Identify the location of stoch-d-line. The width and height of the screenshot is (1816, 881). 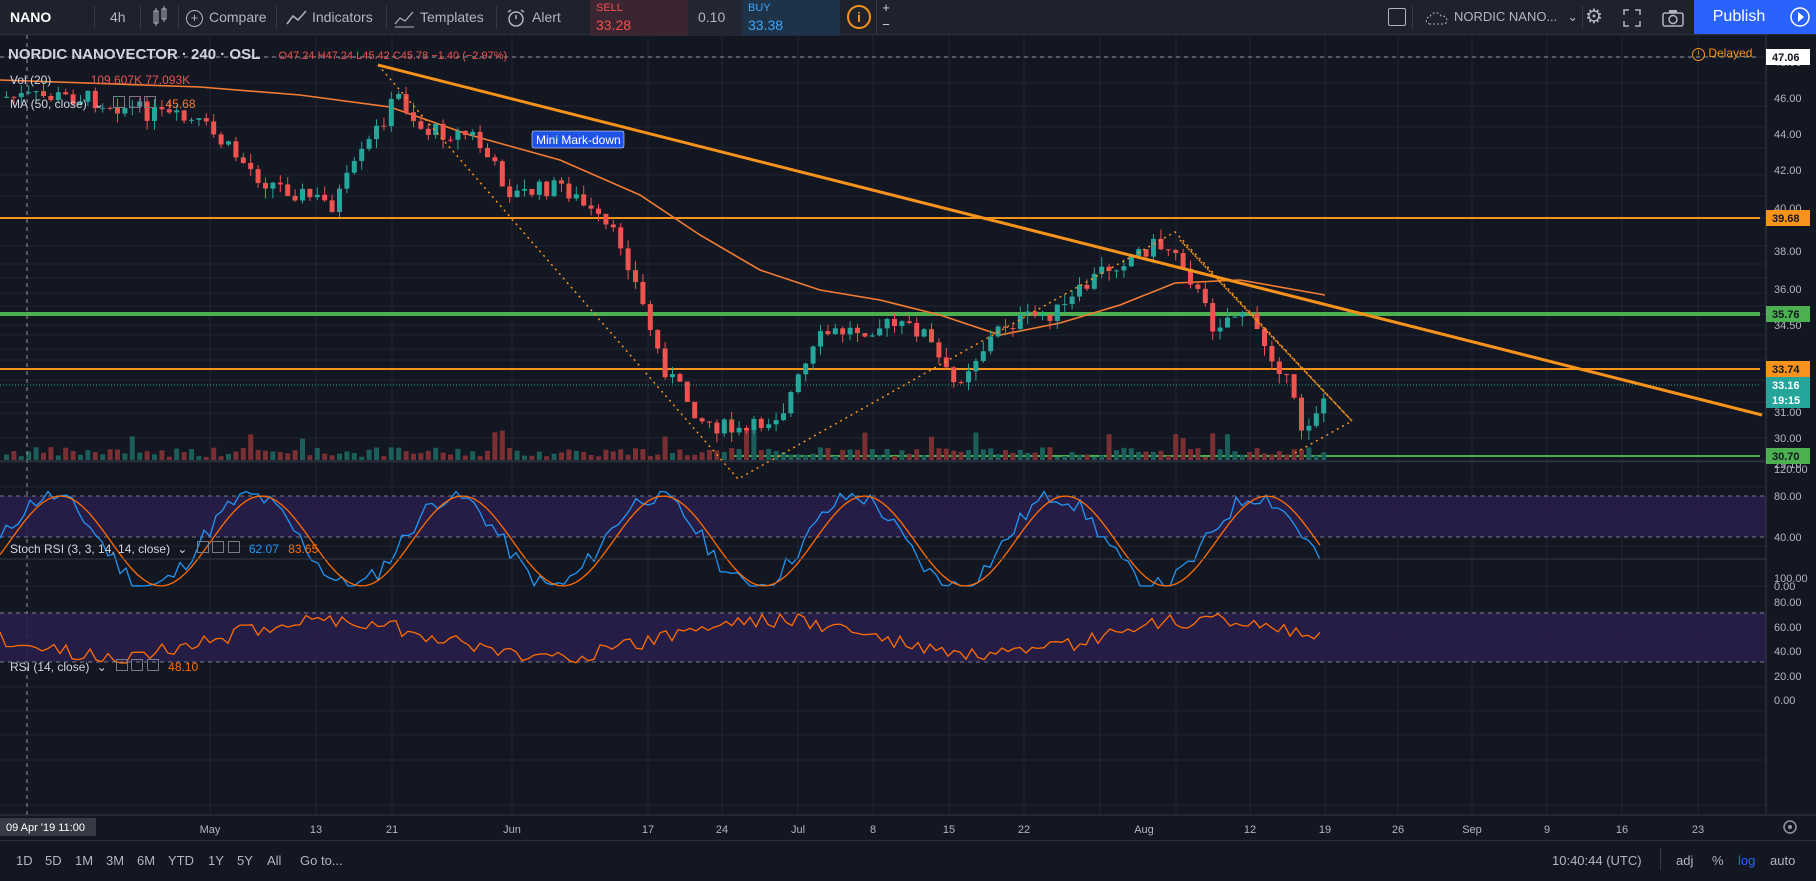
(660, 541).